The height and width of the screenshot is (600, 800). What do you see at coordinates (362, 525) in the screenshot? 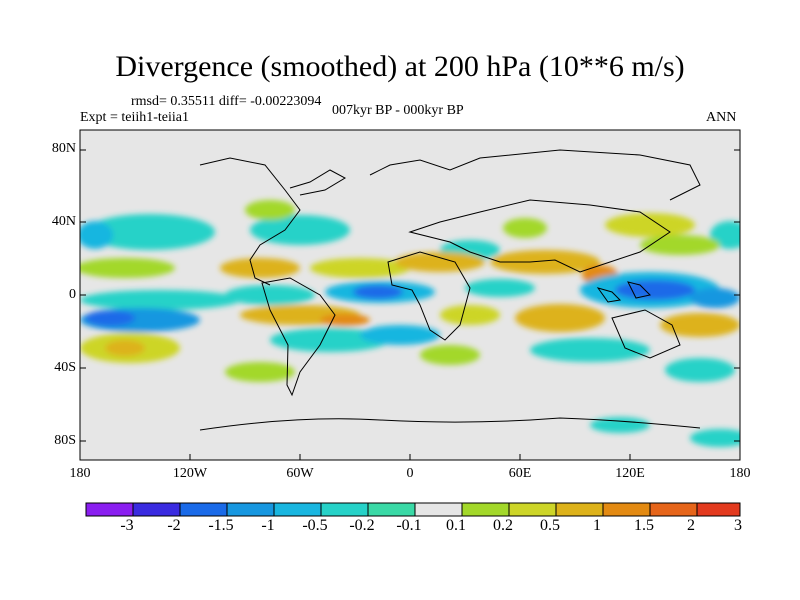
I see `colorbar-label: -0.2` at bounding box center [362, 525].